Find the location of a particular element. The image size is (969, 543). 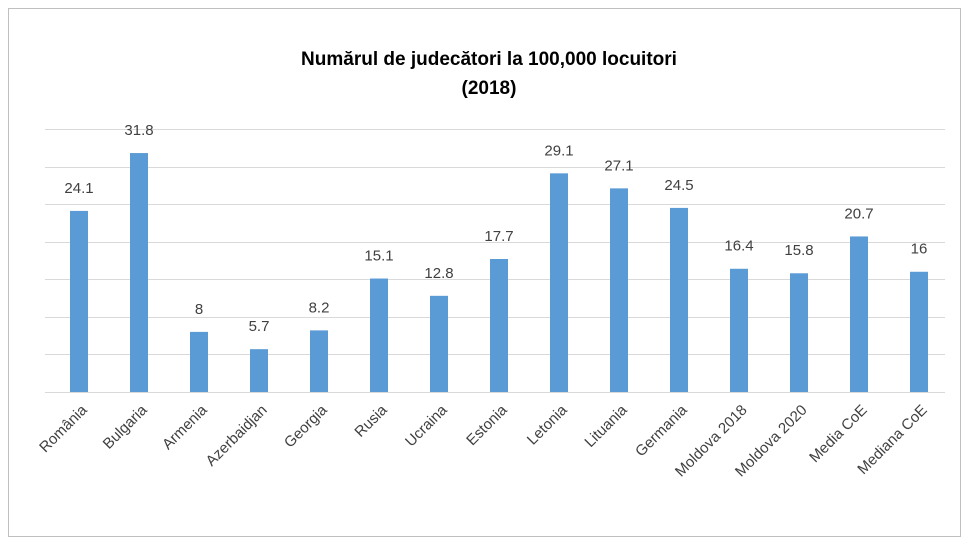

data-label: 20.7 is located at coordinates (858, 213).